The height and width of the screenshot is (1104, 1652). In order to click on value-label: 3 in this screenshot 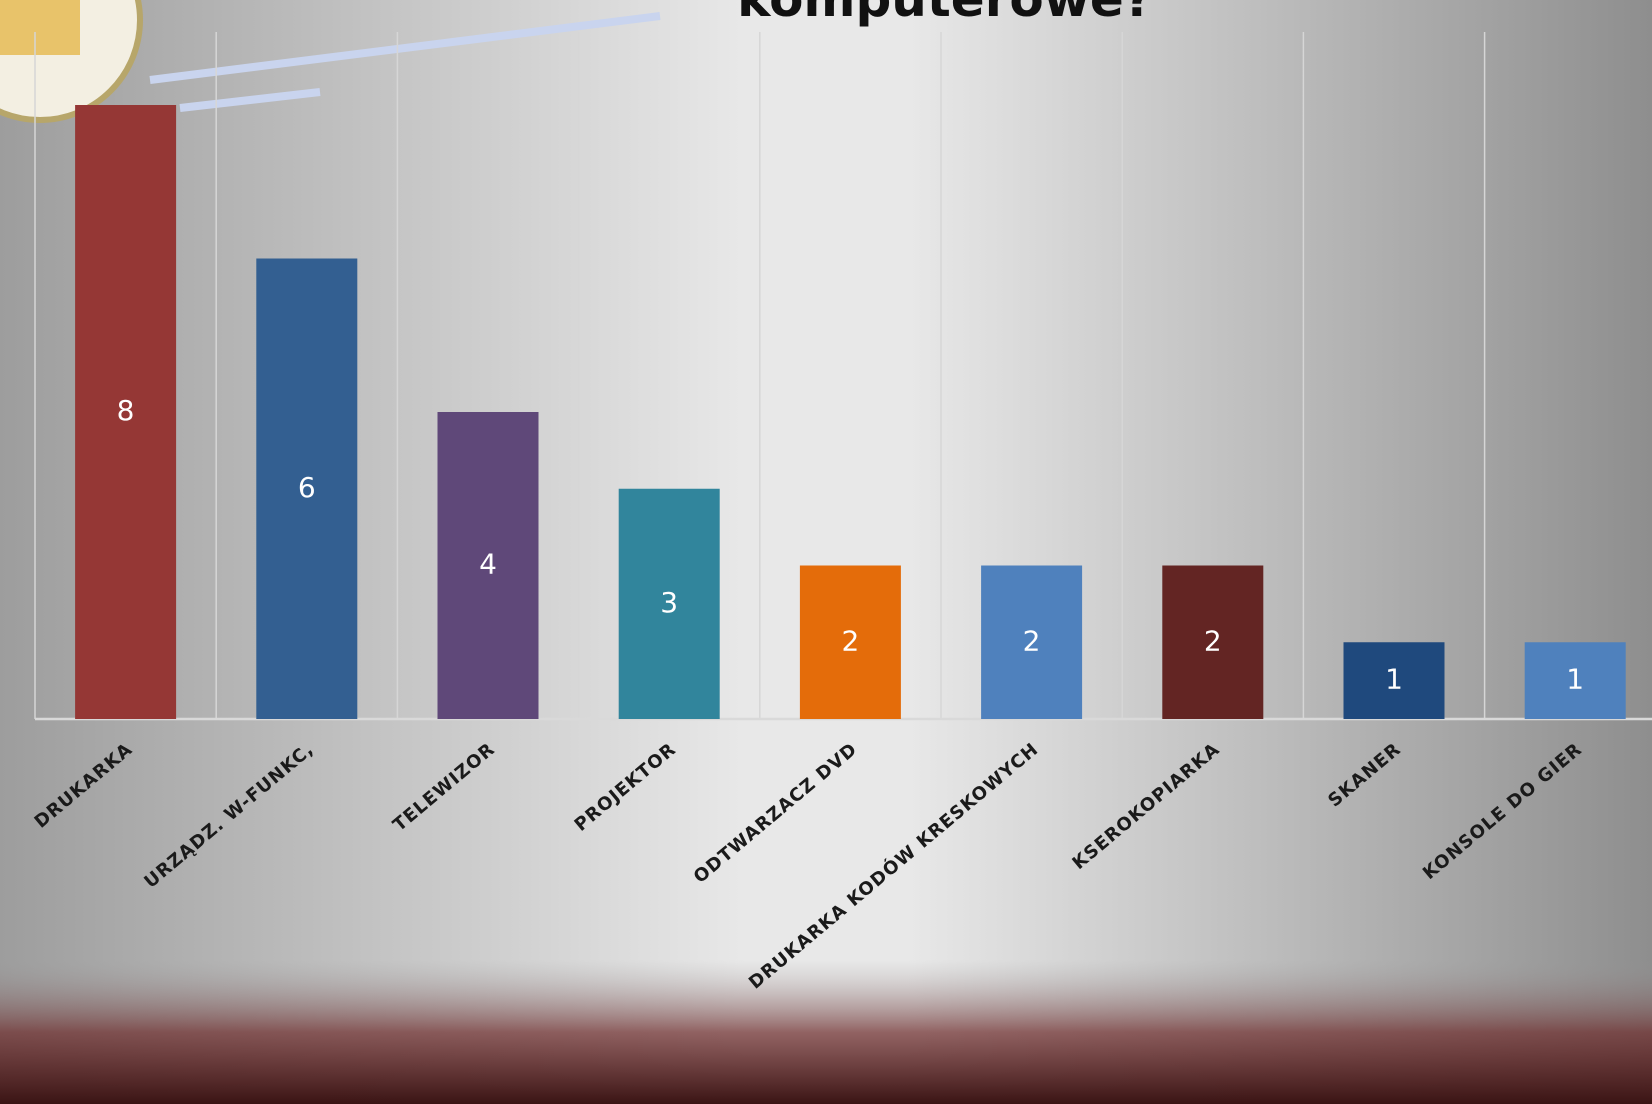, I will do `click(669, 602)`.